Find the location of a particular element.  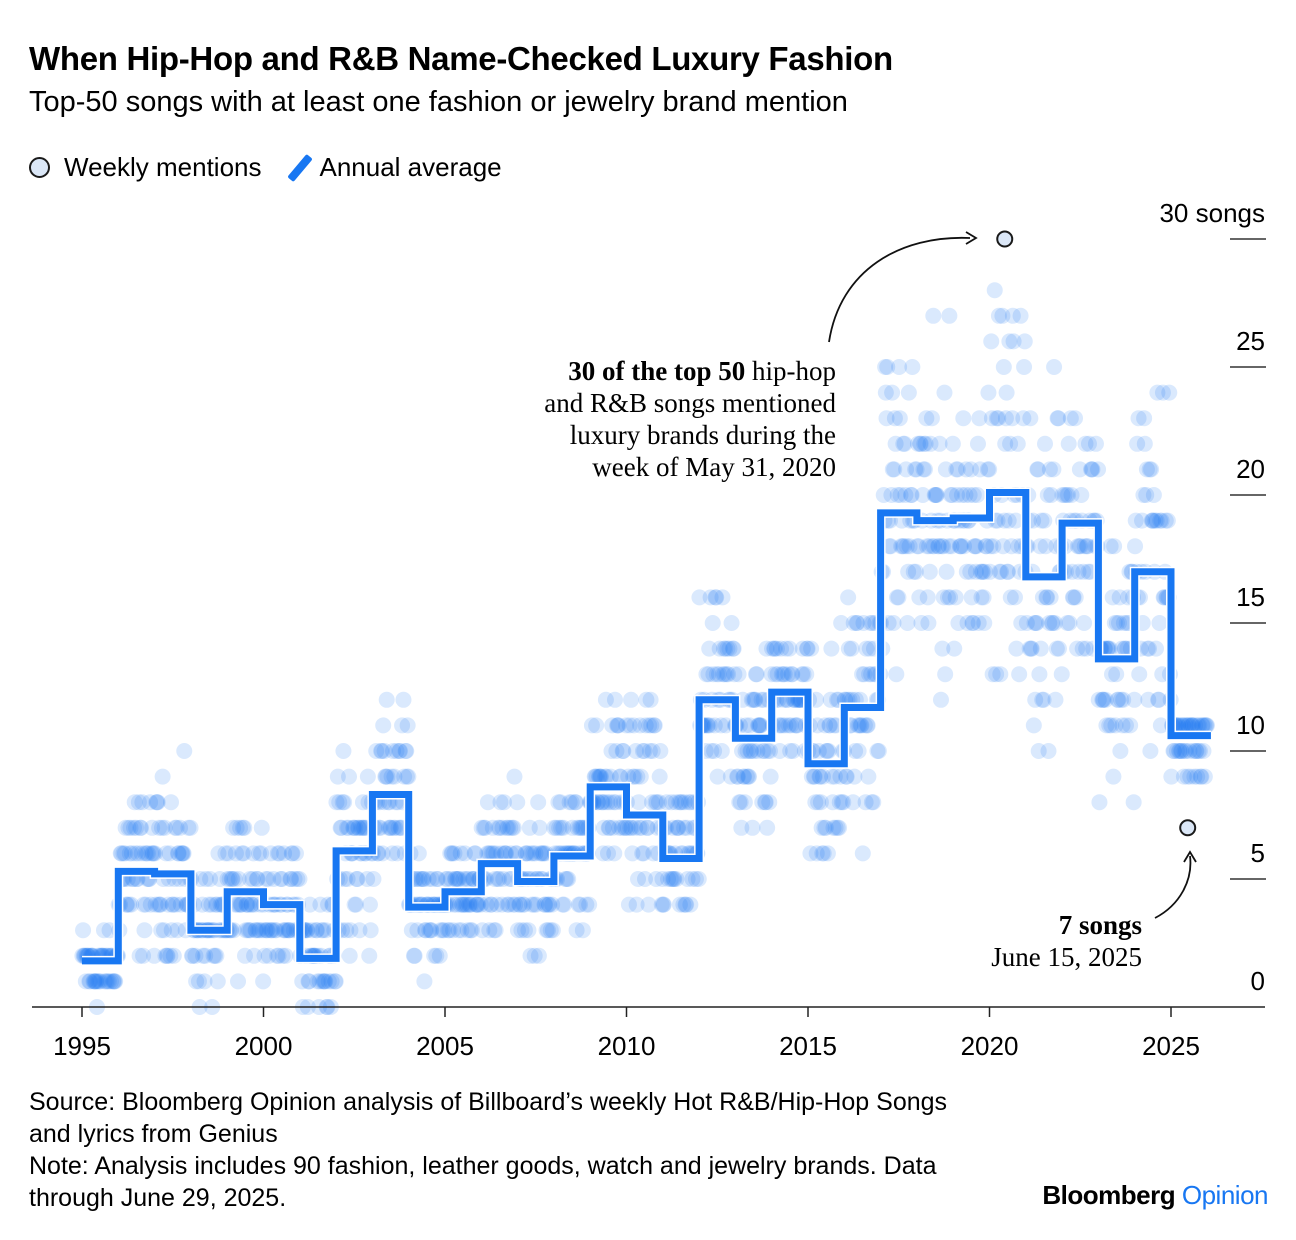

latest-annotation-bold: 7 songs is located at coordinates (1100, 925).